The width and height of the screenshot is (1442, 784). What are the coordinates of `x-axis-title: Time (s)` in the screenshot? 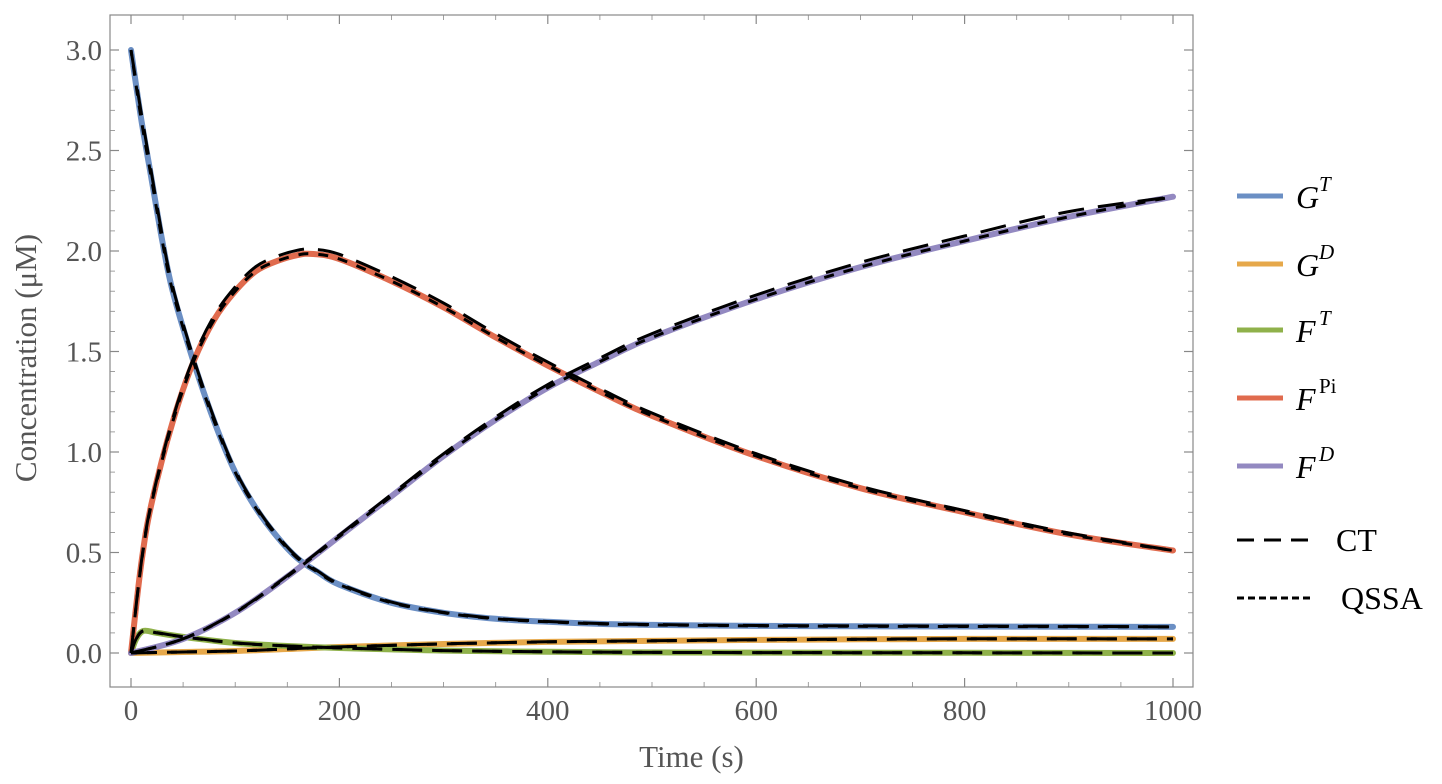 It's located at (691, 756).